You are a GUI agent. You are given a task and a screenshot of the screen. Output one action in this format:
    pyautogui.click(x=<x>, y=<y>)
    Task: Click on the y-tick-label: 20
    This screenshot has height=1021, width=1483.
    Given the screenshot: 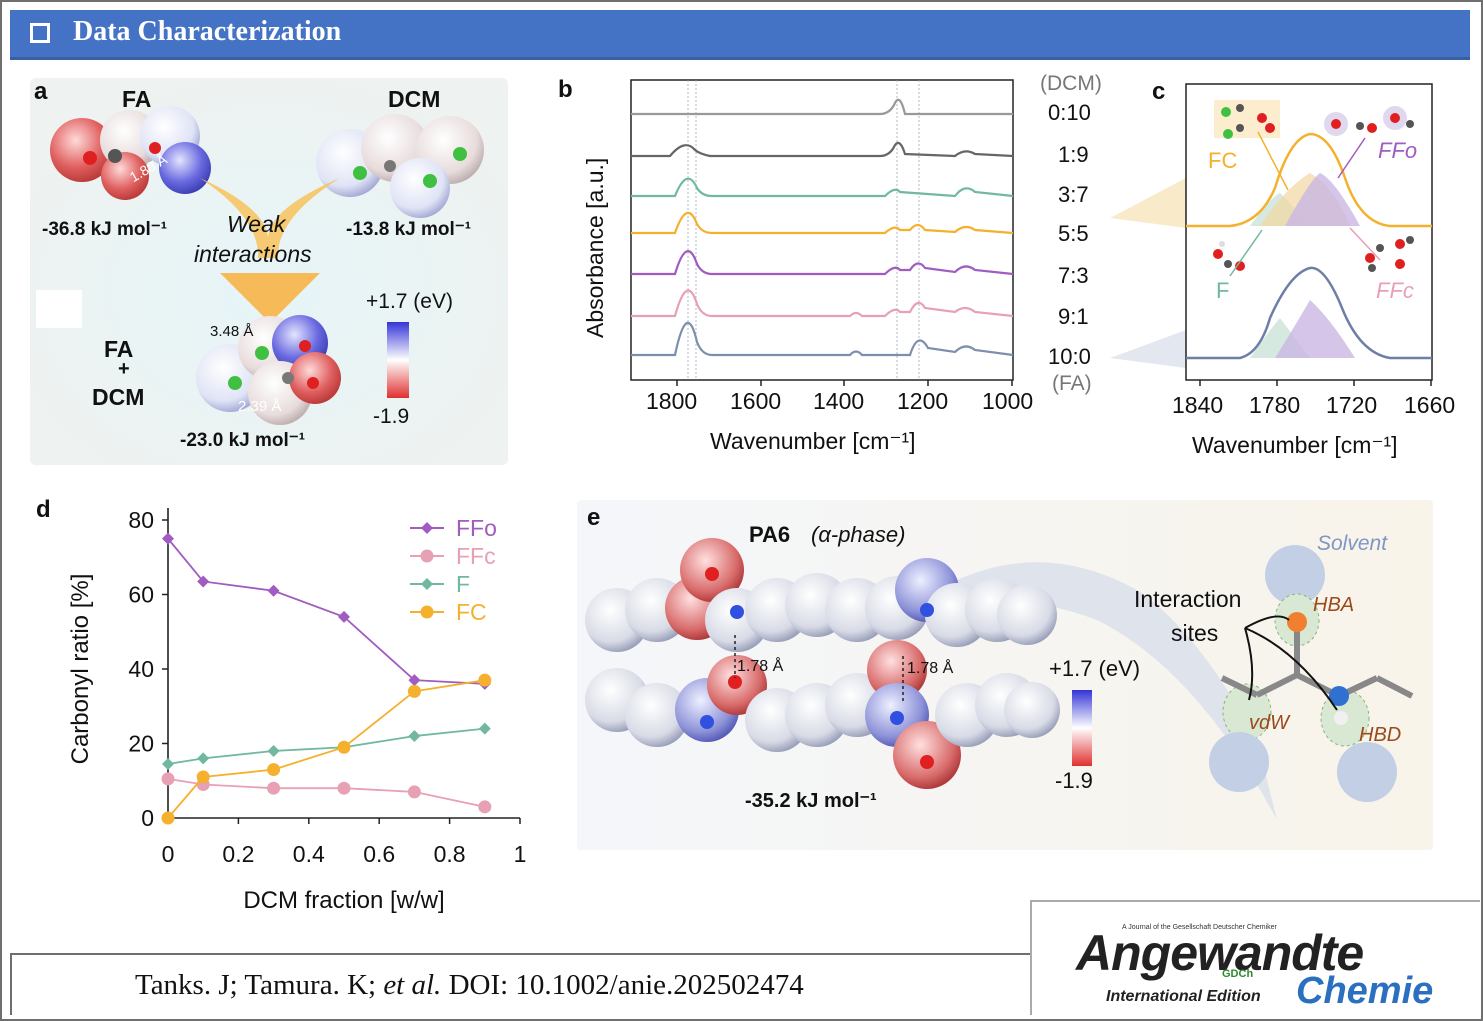 What is the action you would take?
    pyautogui.click(x=141, y=744)
    